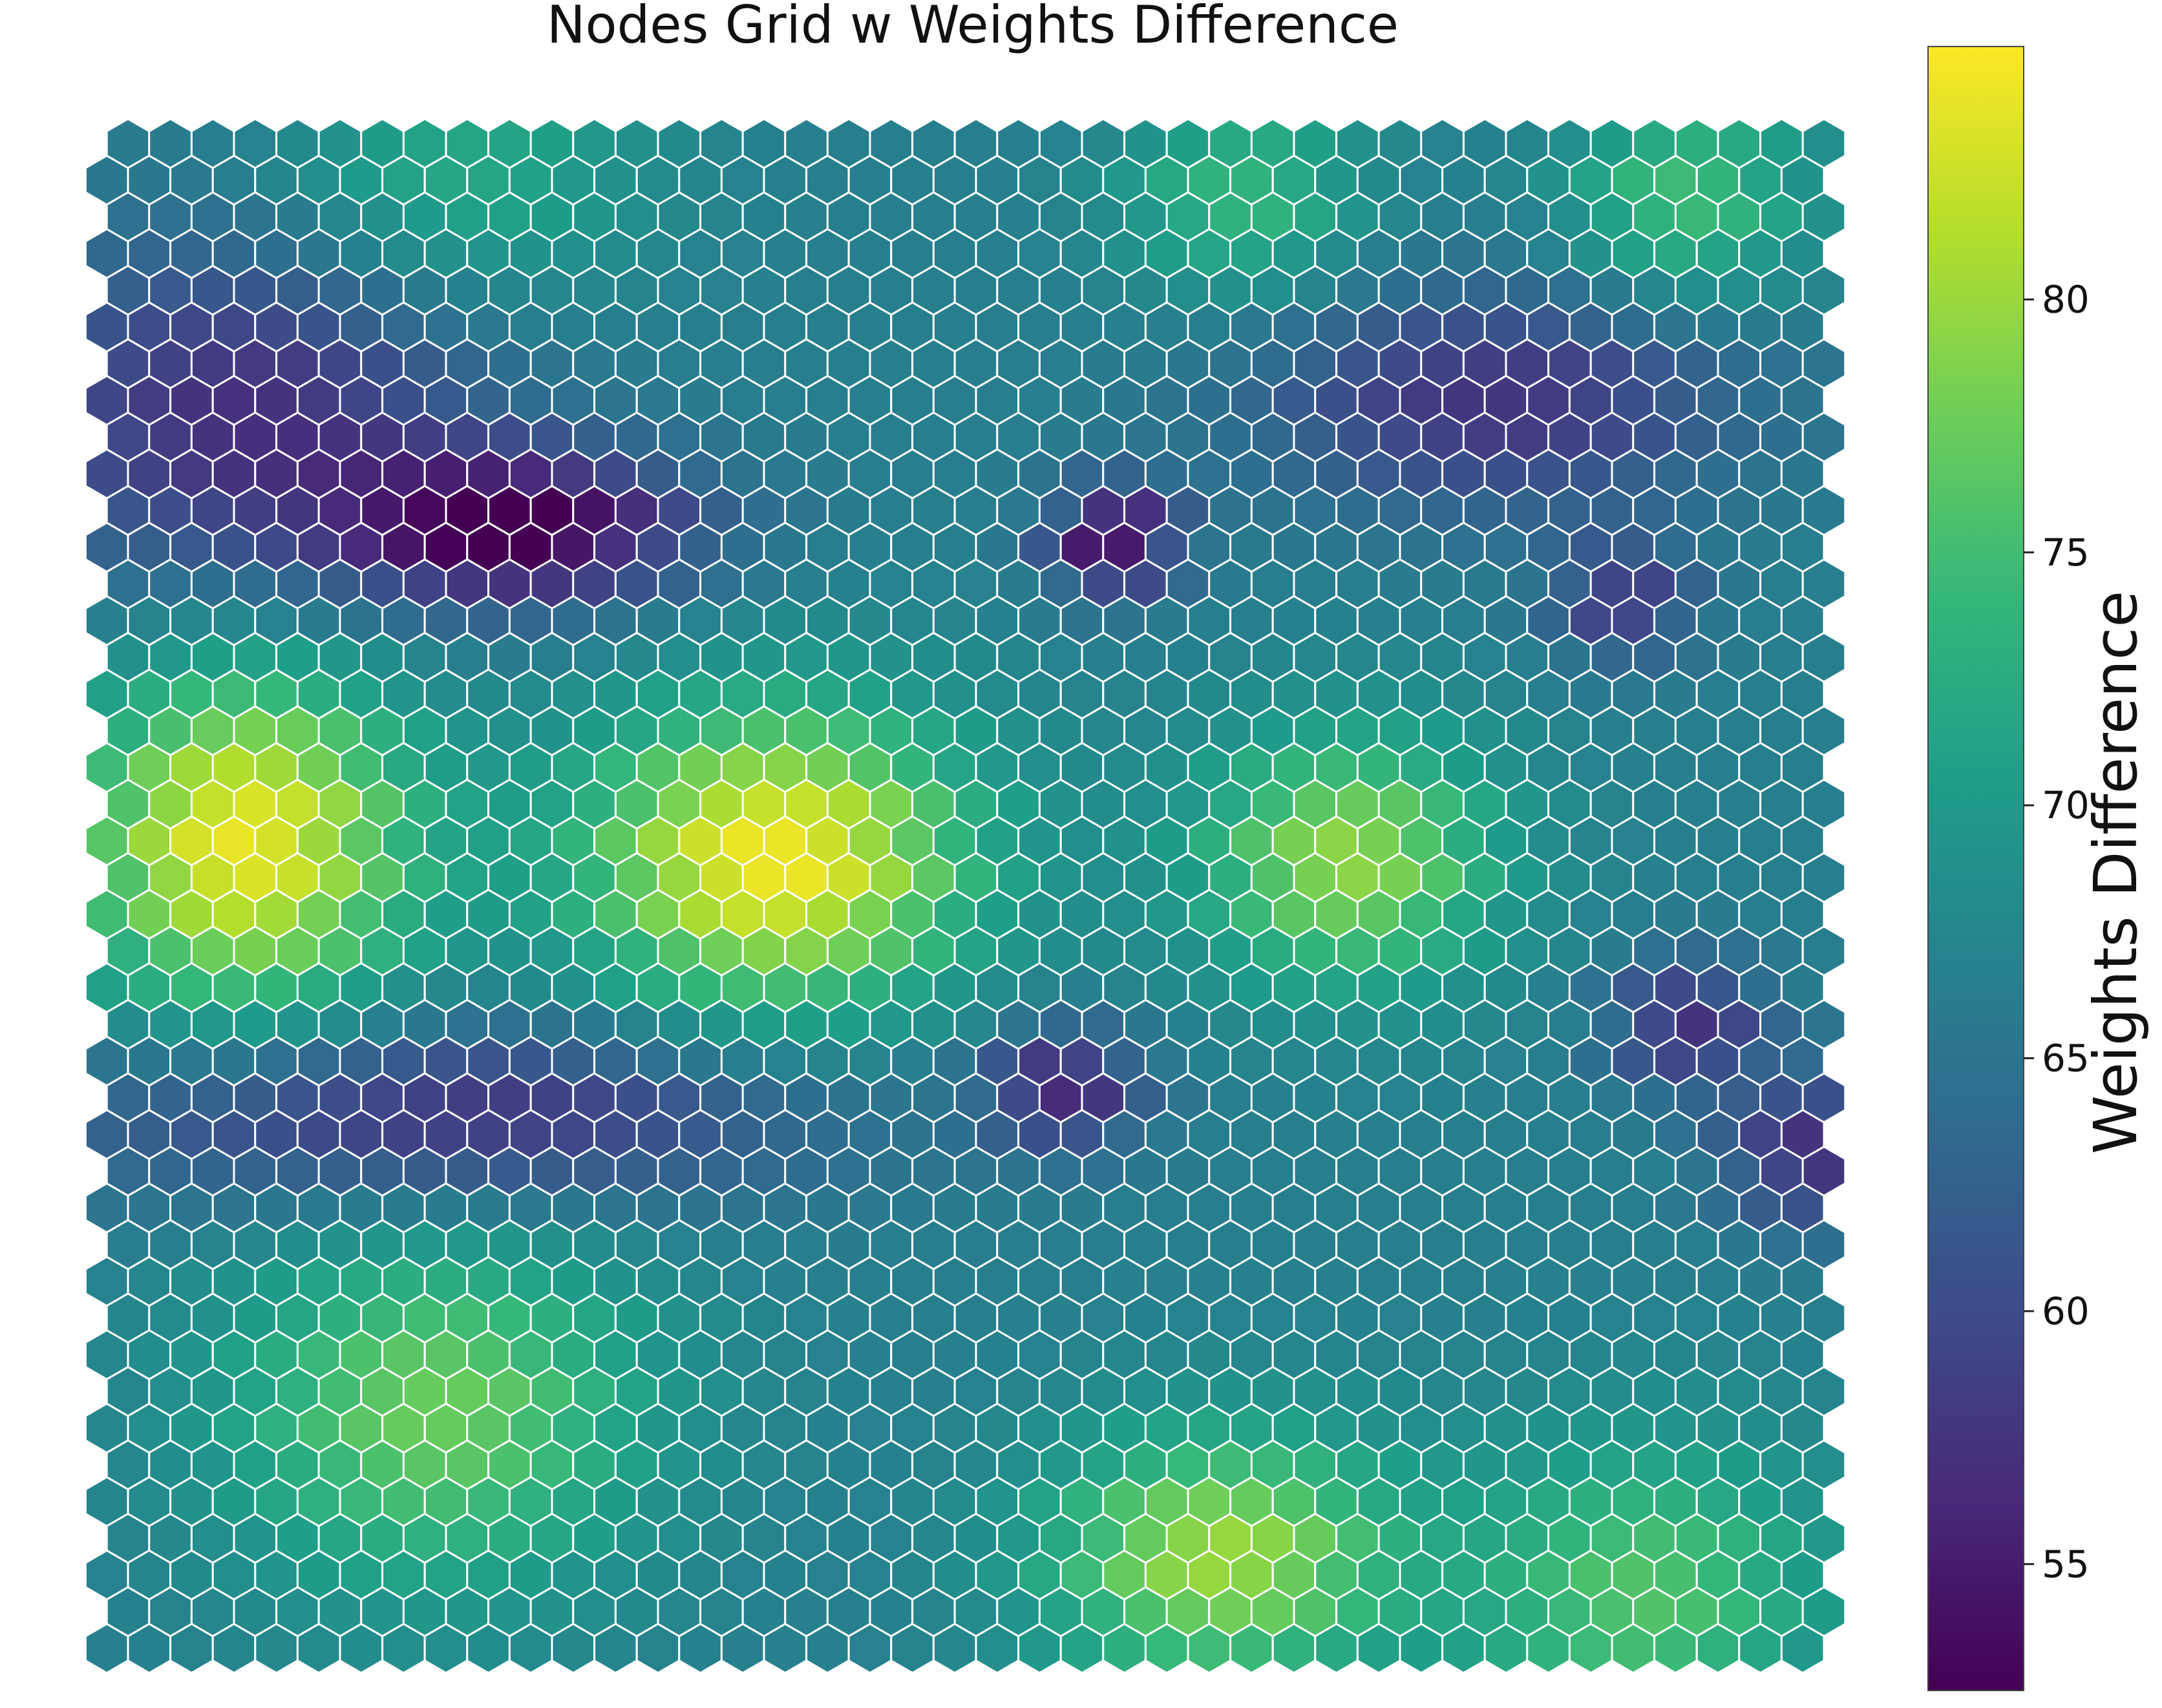 The height and width of the screenshot is (1708, 2162). What do you see at coordinates (1802, 1648) in the screenshot?
I see `hex-cell` at bounding box center [1802, 1648].